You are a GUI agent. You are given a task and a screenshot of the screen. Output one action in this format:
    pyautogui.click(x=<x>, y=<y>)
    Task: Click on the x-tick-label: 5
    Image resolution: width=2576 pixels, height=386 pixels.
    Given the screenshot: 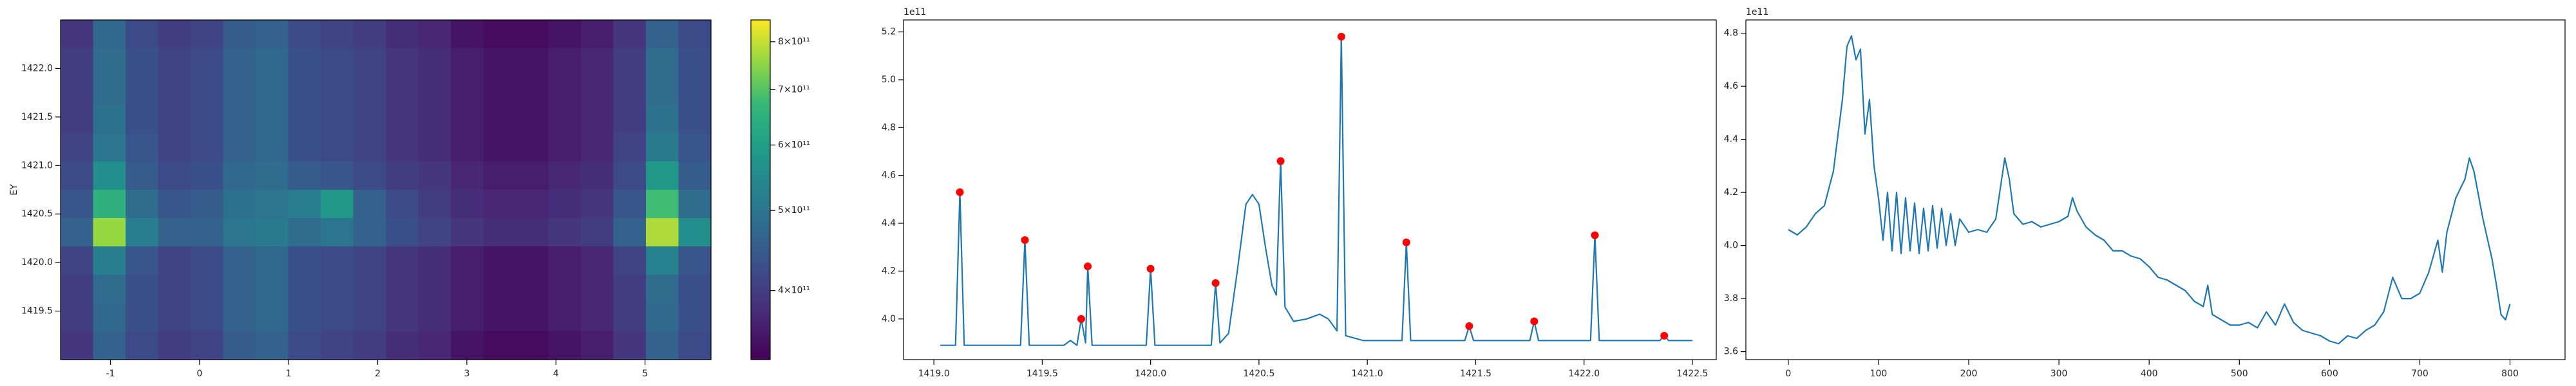 What is the action you would take?
    pyautogui.click(x=645, y=374)
    